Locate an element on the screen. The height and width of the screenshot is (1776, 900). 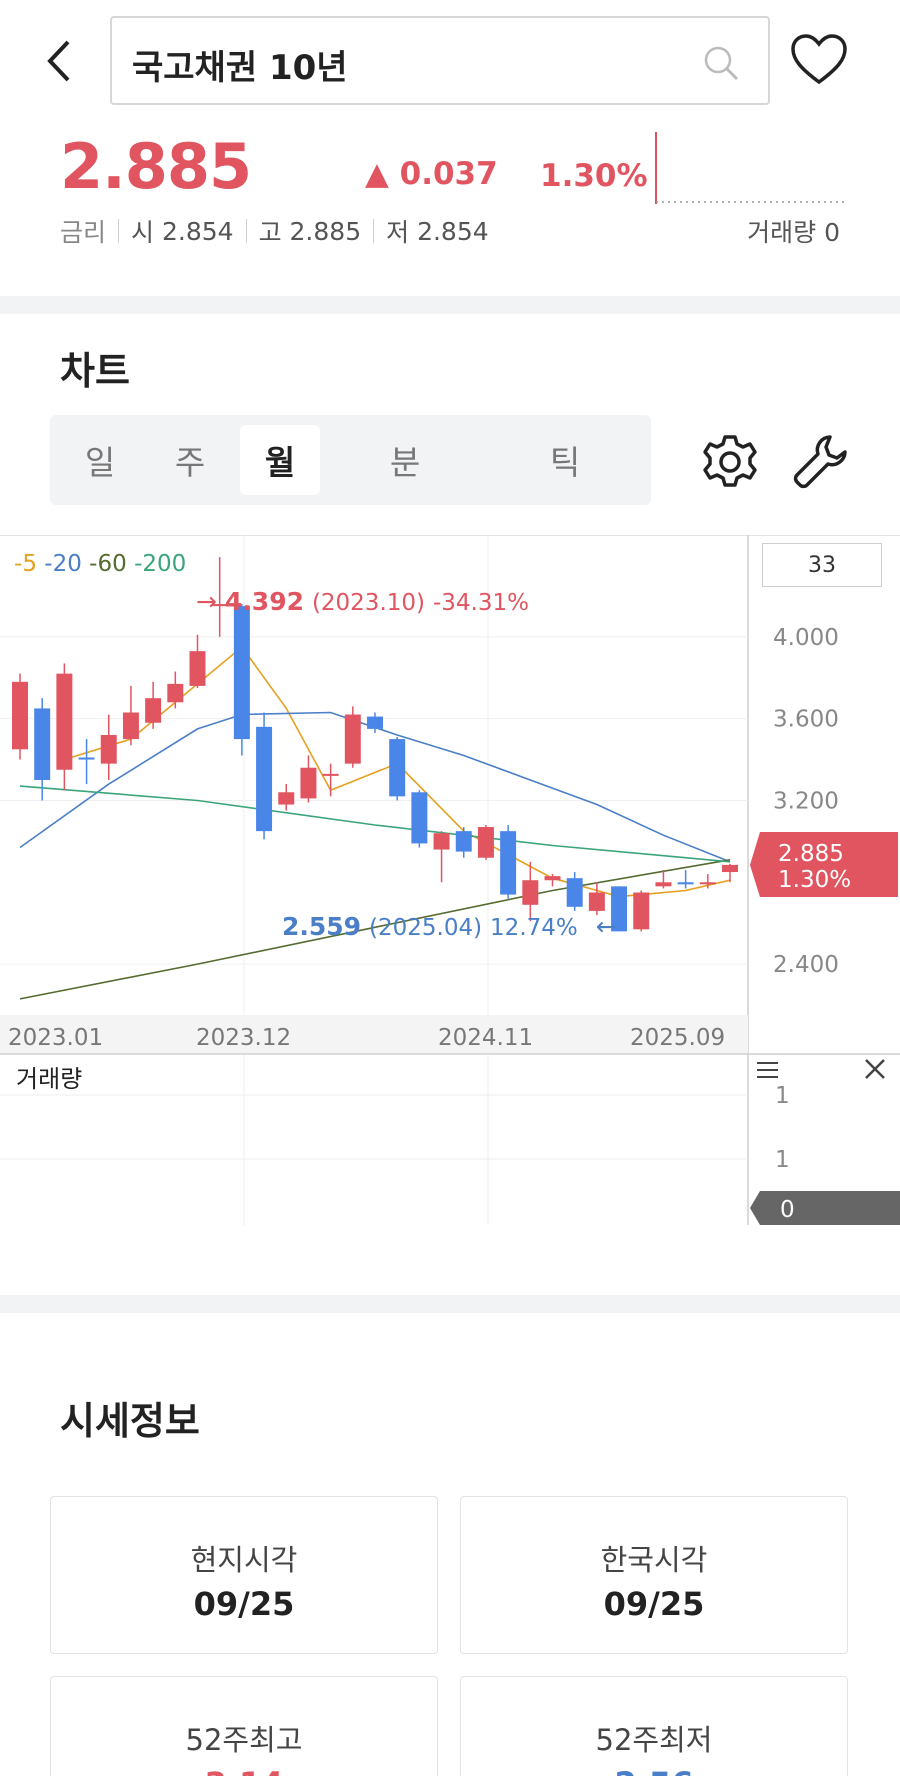
price-change: ▲ 0.037 is located at coordinates (431, 174).